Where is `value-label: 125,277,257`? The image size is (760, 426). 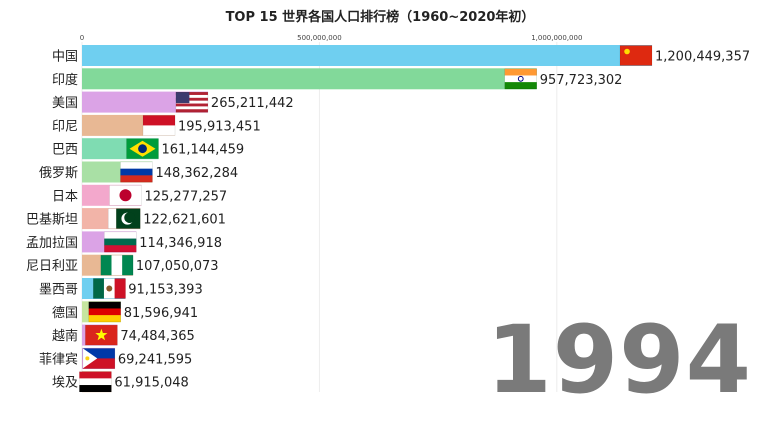
value-label: 125,277,257 is located at coordinates (185, 196).